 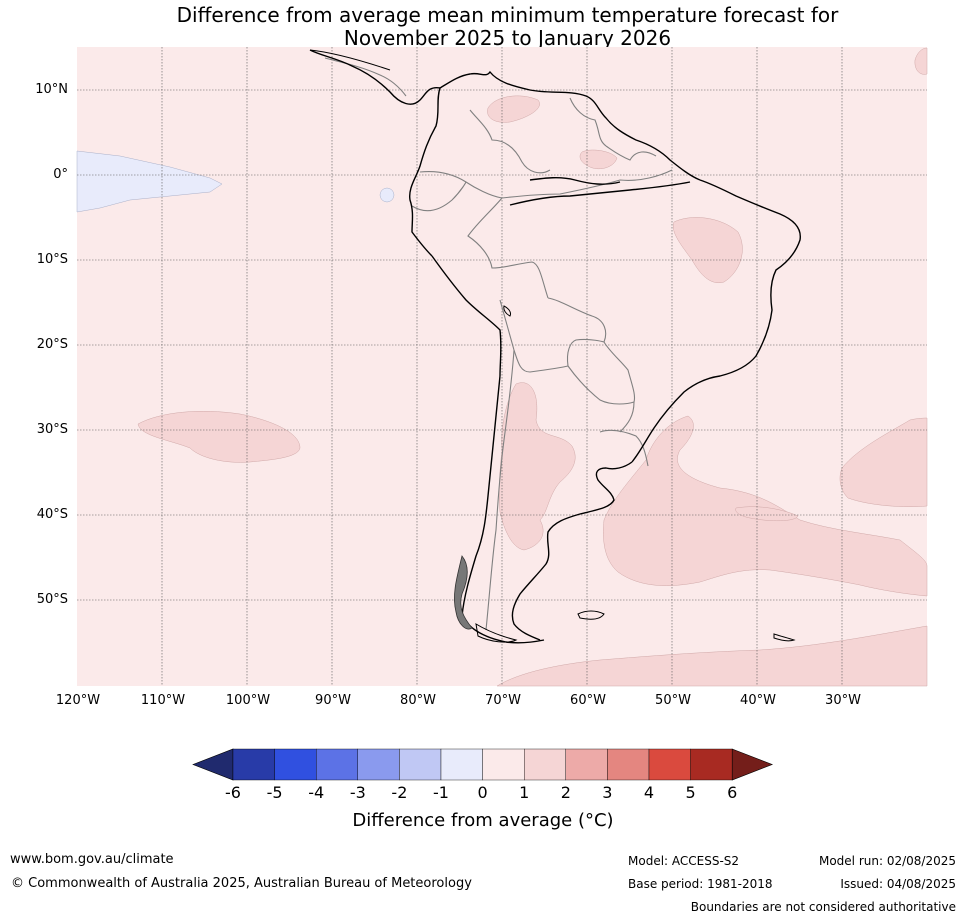 What do you see at coordinates (52, 259) in the screenshot?
I see `lat-label-10S: 10°S` at bounding box center [52, 259].